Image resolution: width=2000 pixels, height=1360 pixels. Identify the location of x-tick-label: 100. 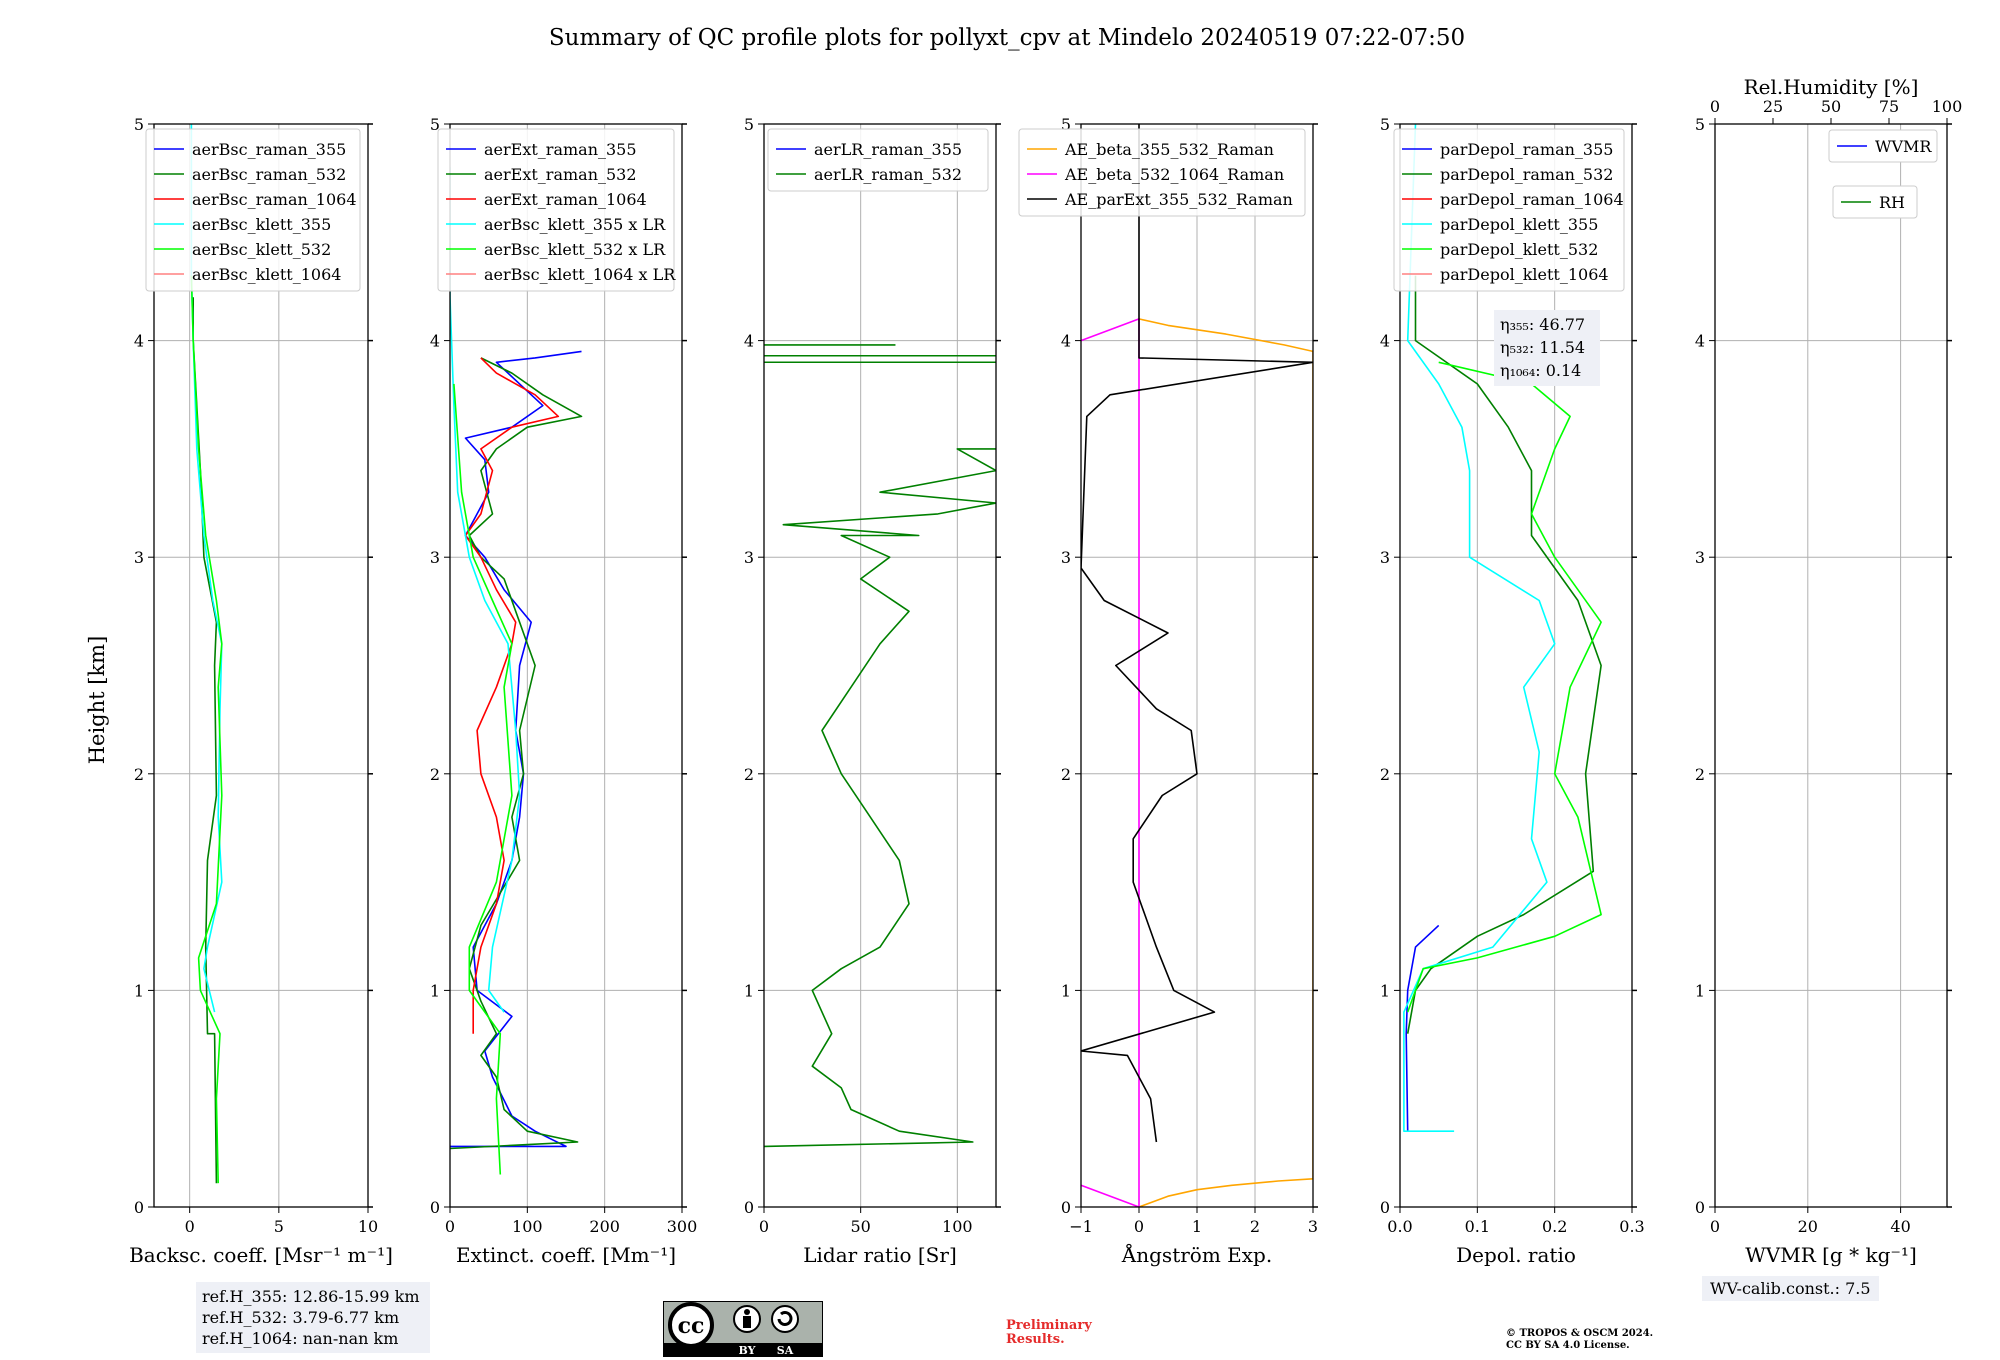
(957, 1226).